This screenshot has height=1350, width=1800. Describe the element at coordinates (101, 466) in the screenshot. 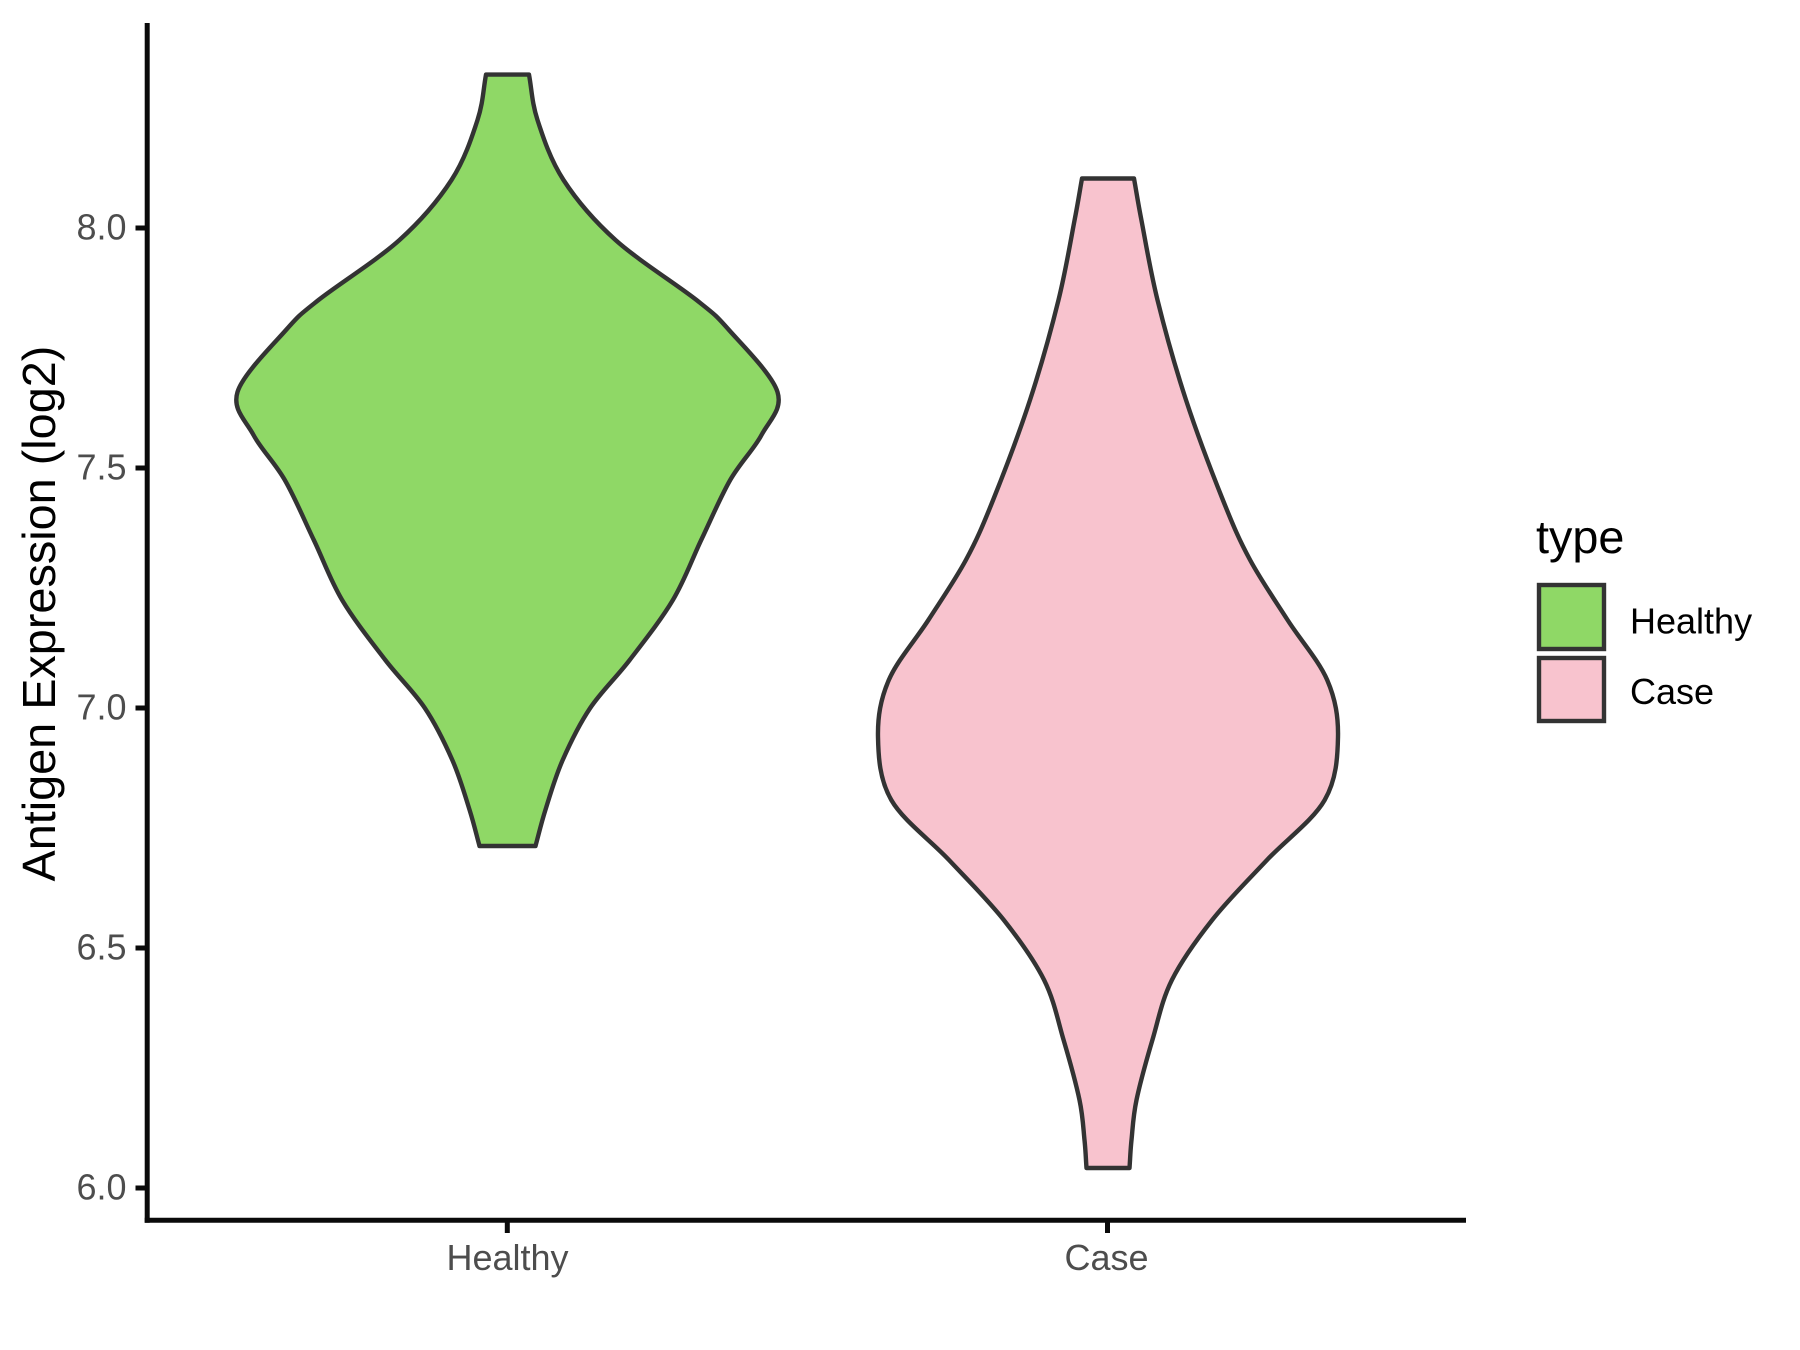

I see `svg-text: 7.5` at that location.